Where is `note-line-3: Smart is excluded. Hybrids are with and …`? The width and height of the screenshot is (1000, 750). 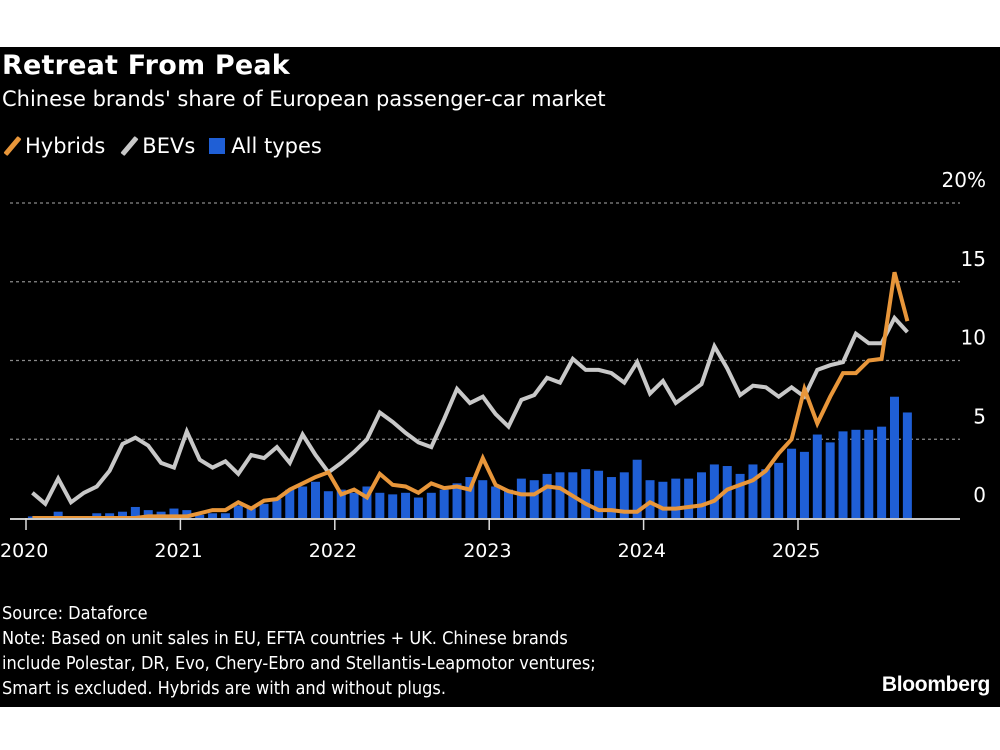
note-line-3: Smart is excluded. Hybrids are with and … is located at coordinates (224, 688).